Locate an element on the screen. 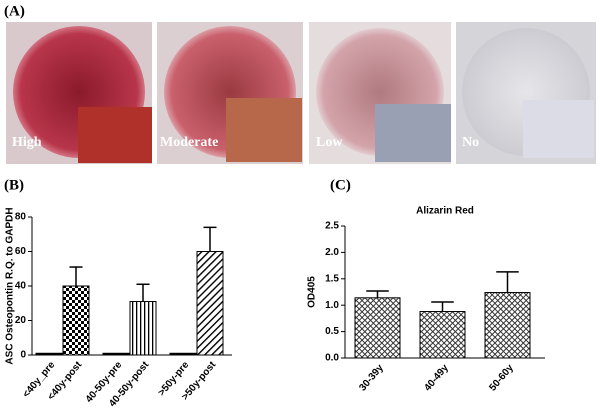 The height and width of the screenshot is (409, 600). panel-label: (B) is located at coordinates (14, 185).